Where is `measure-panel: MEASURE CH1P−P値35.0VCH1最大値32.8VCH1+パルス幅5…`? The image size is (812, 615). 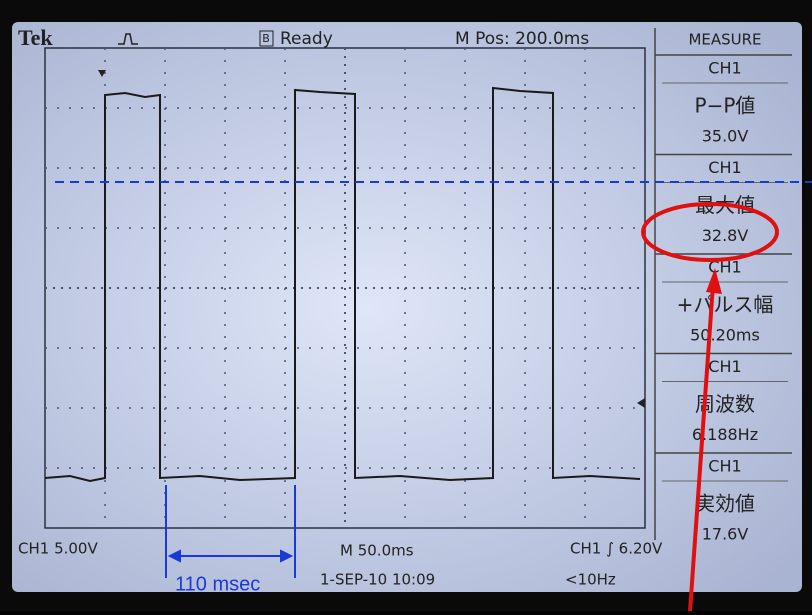
measure-panel: MEASURE CH1P−P値35.0VCH1最大値32.8VCH1+パルス幅5… is located at coordinates (723, 286).